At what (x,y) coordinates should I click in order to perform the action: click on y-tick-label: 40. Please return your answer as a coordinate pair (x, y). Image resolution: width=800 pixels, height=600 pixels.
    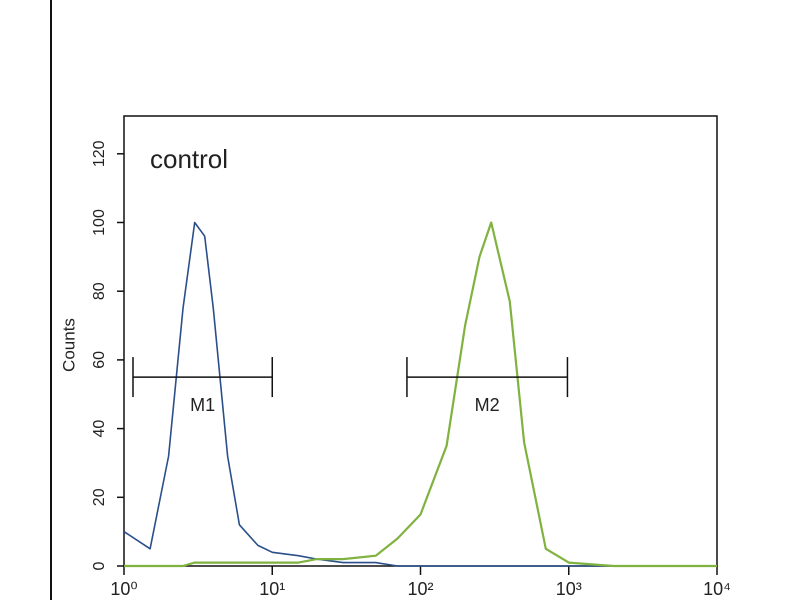
    Looking at the image, I should click on (99, 429).